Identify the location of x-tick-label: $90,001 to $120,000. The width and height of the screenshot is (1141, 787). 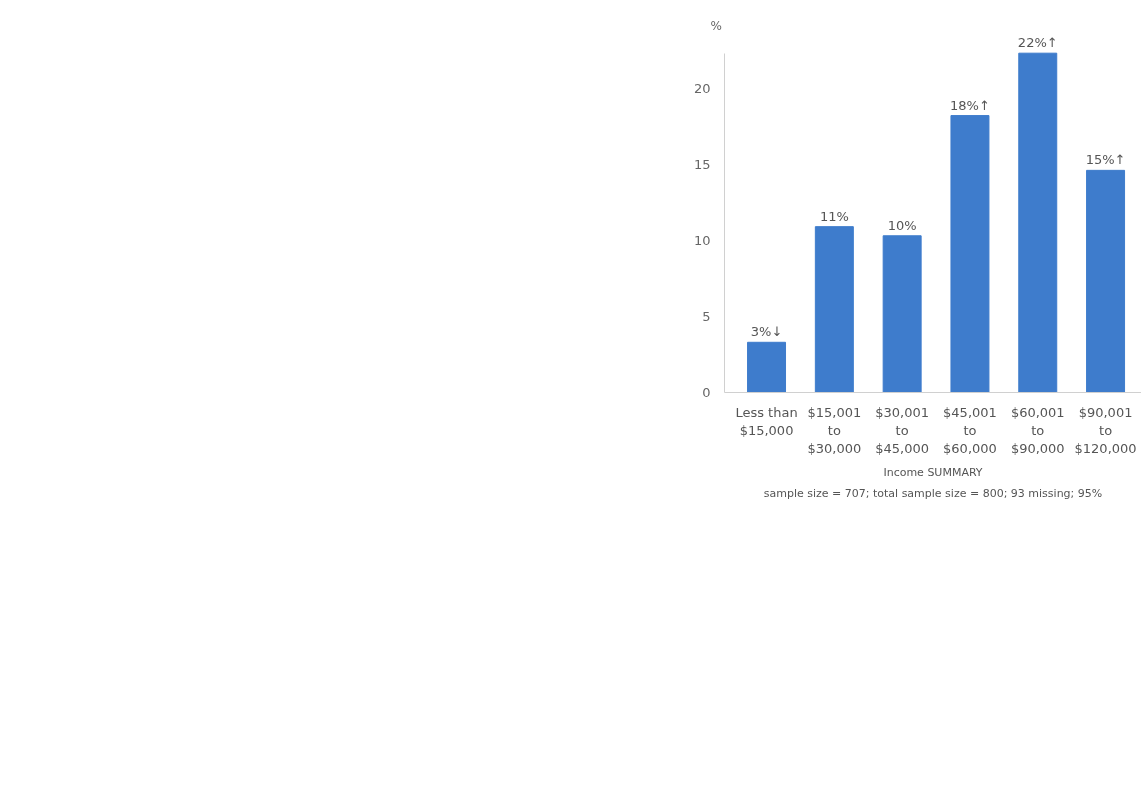
(1105, 430).